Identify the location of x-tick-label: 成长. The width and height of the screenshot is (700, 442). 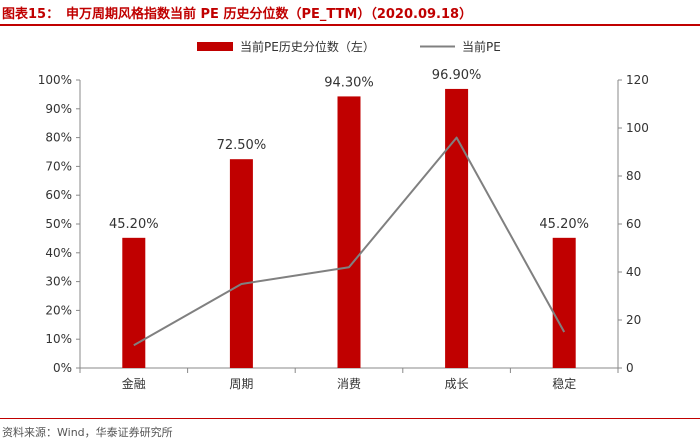
(457, 384).